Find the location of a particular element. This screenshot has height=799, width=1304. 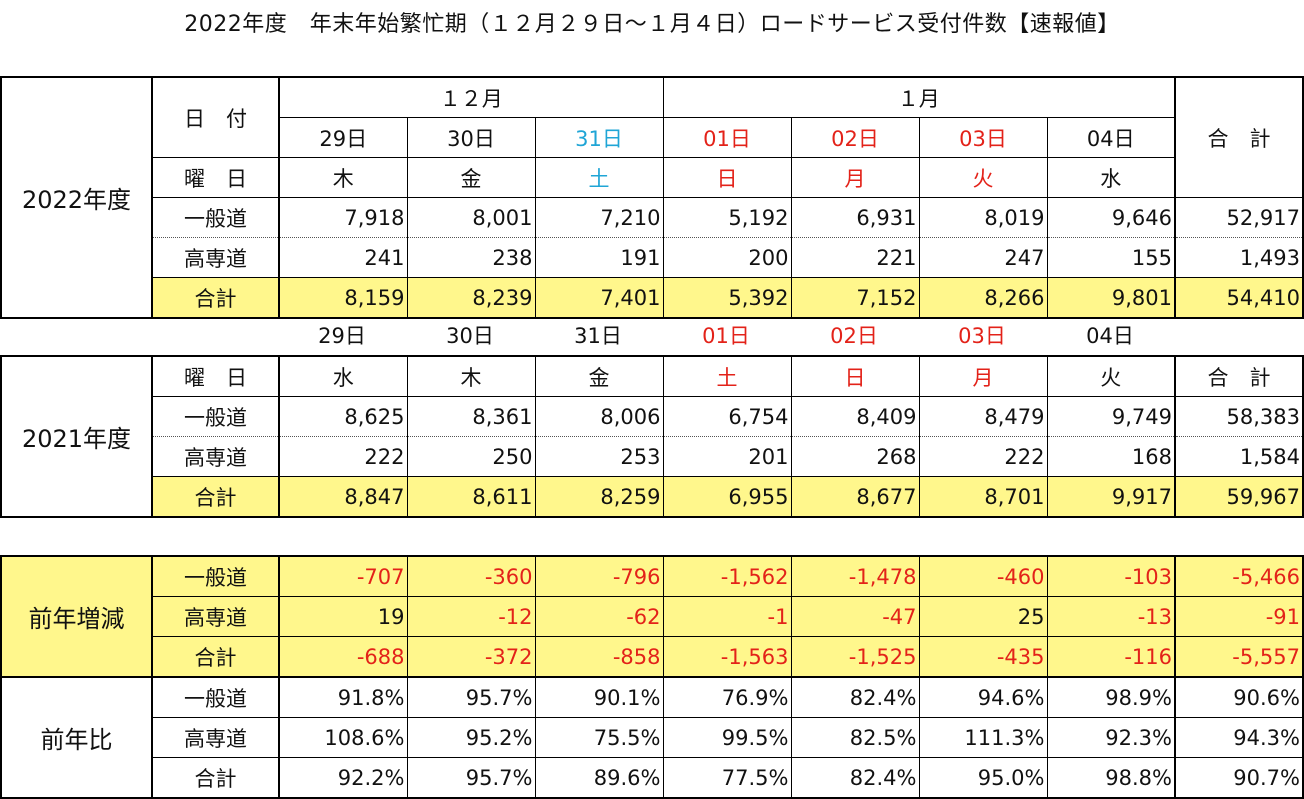

dow-cell: 日 is located at coordinates (855, 376).